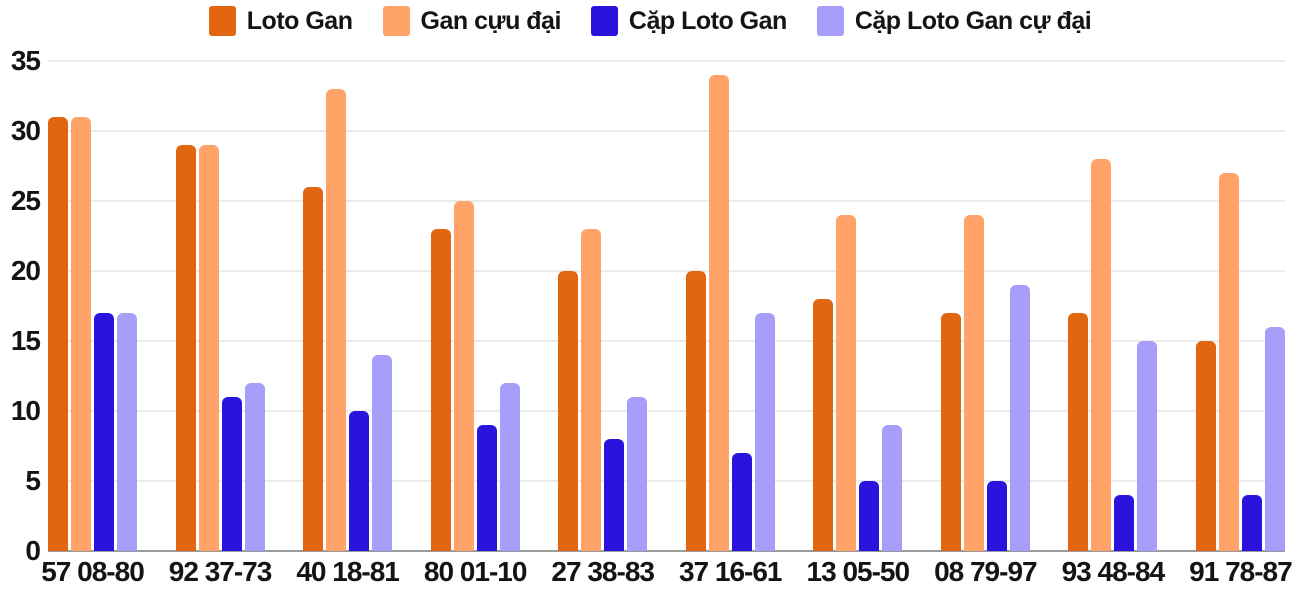 The width and height of the screenshot is (1300, 600). I want to click on legend-item: Cặp Loto Gan, so click(688, 21).